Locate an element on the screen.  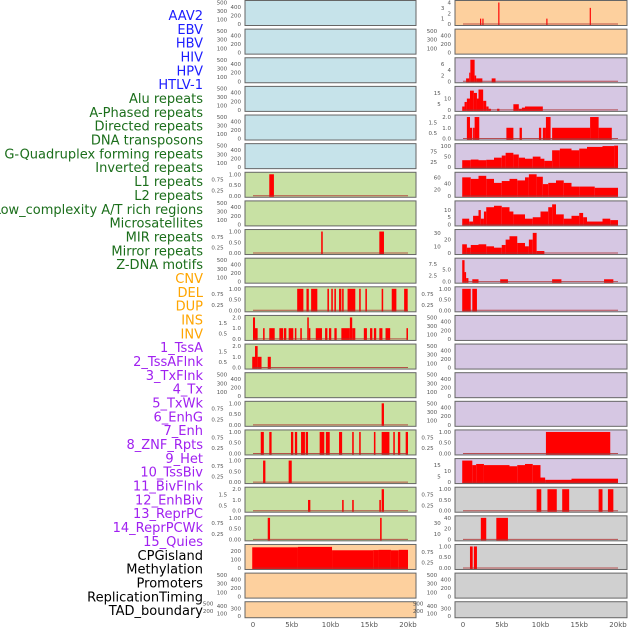
track-label: HIV is located at coordinates (191, 58).